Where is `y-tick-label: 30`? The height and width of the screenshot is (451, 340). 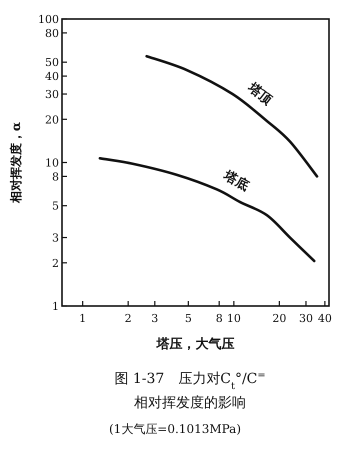 y-tick-label: 30 is located at coordinates (52, 95).